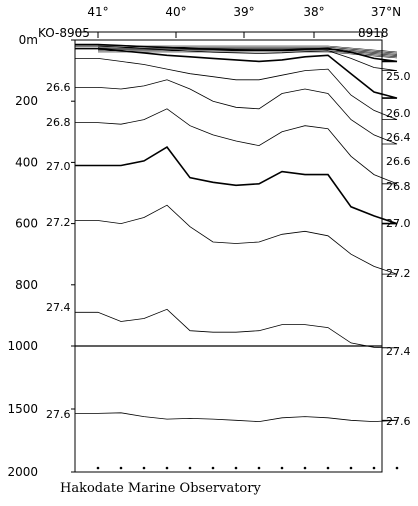 The width and height of the screenshot is (418, 506). What do you see at coordinates (26, 224) in the screenshot?
I see `y-axis-tick-label: 600` at bounding box center [26, 224].